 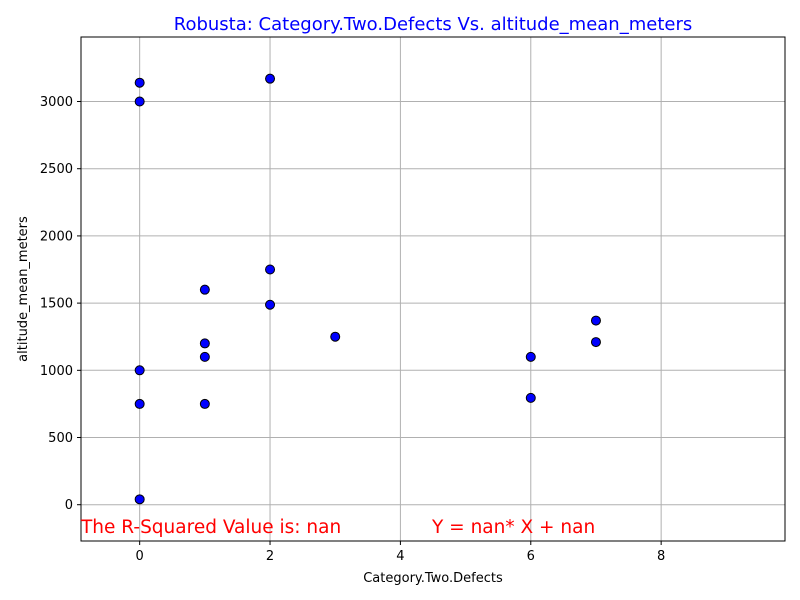 I want to click on x-tick-label: 6, so click(x=531, y=556).